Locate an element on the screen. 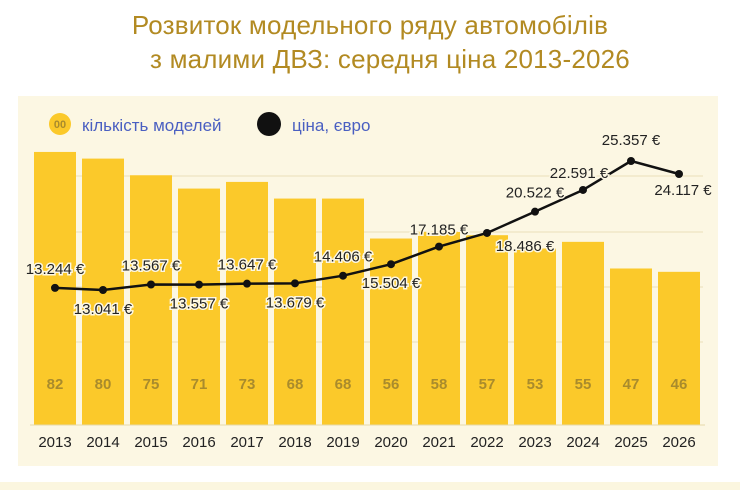 The height and width of the screenshot is (490, 740). price-point-2021 is located at coordinates (439, 246).